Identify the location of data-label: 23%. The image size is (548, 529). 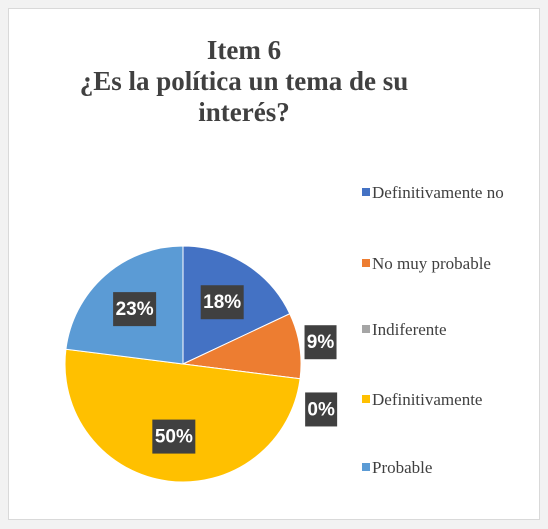
(135, 309).